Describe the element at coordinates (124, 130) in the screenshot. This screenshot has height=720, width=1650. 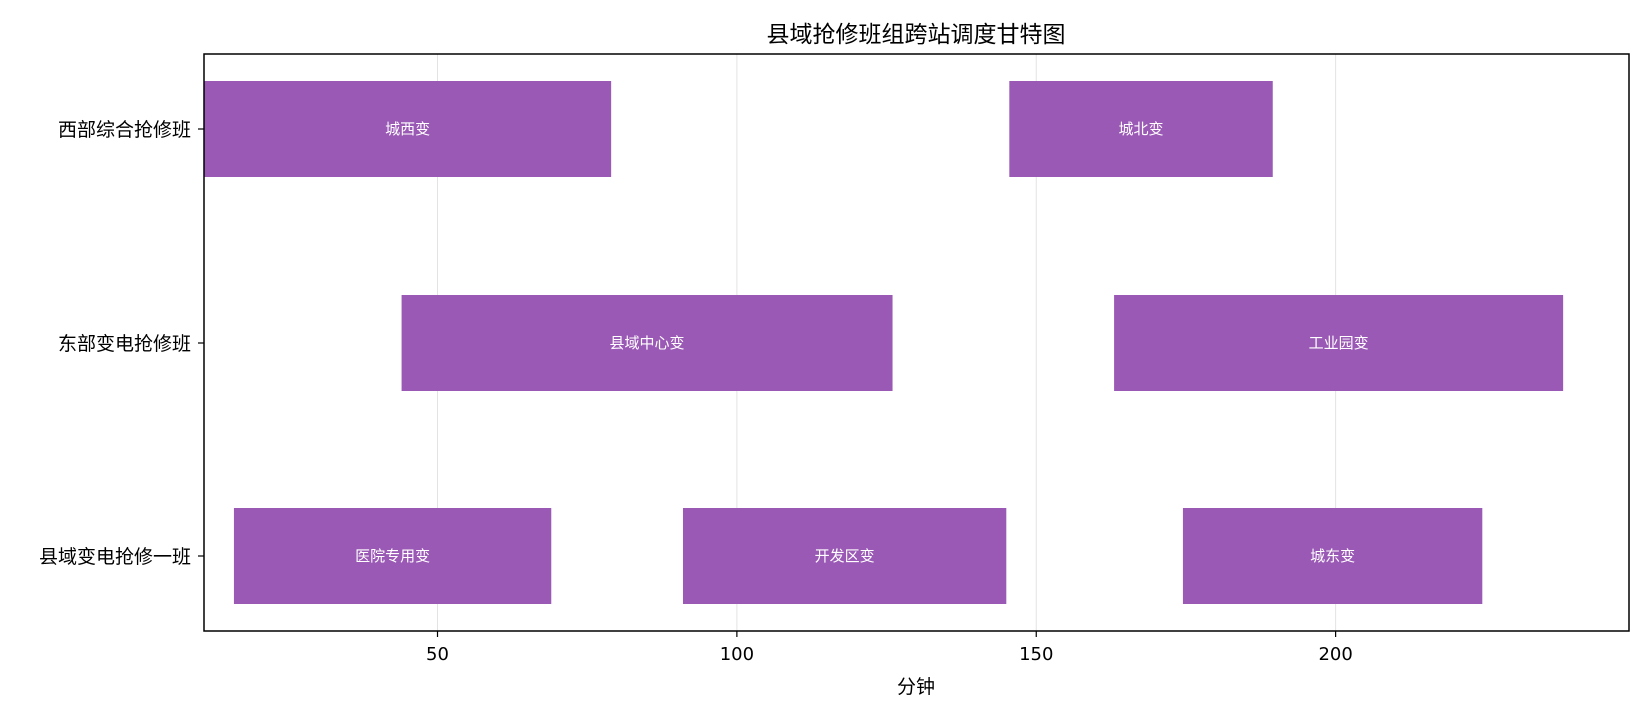
I see `y-tick-label: 西部综合抢修班` at that location.